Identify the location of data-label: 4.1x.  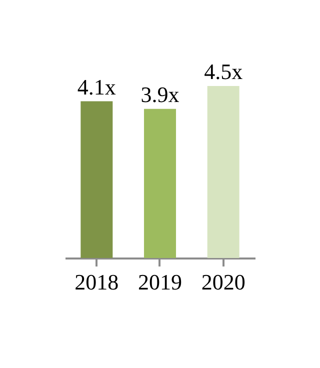
(96, 87).